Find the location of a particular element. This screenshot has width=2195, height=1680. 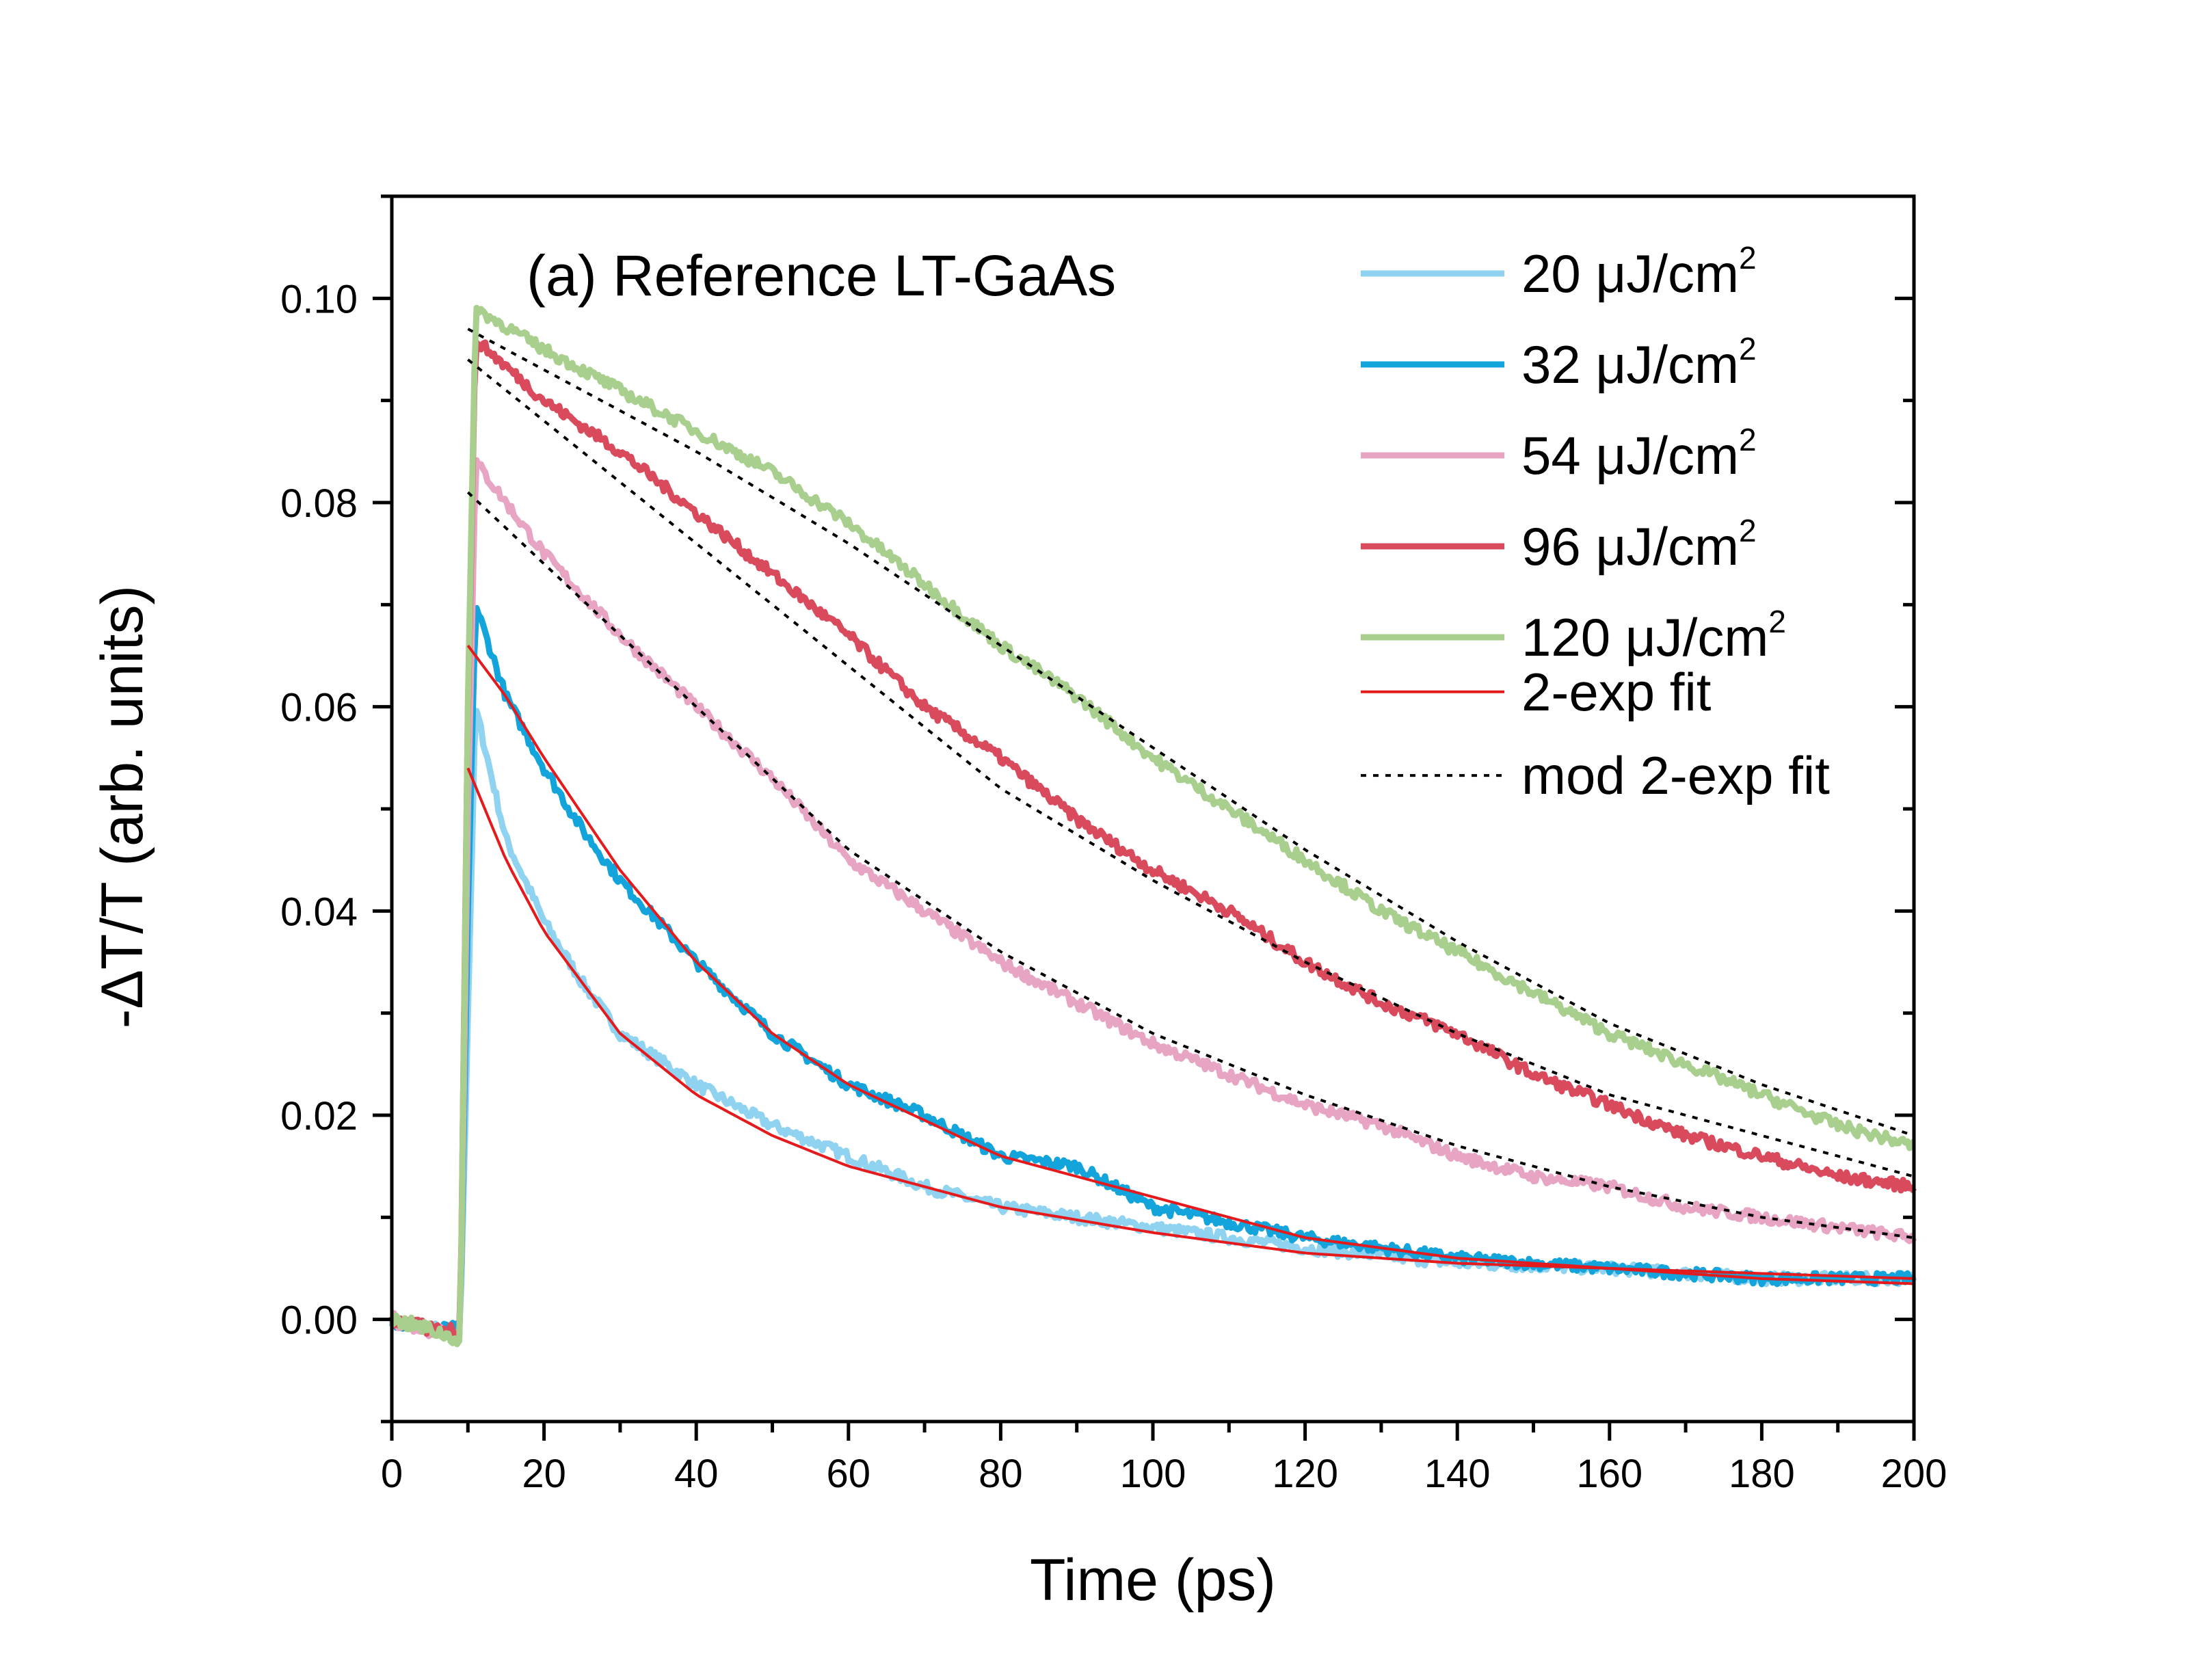

x-tick-label-4: 80 is located at coordinates (1001, 1474).